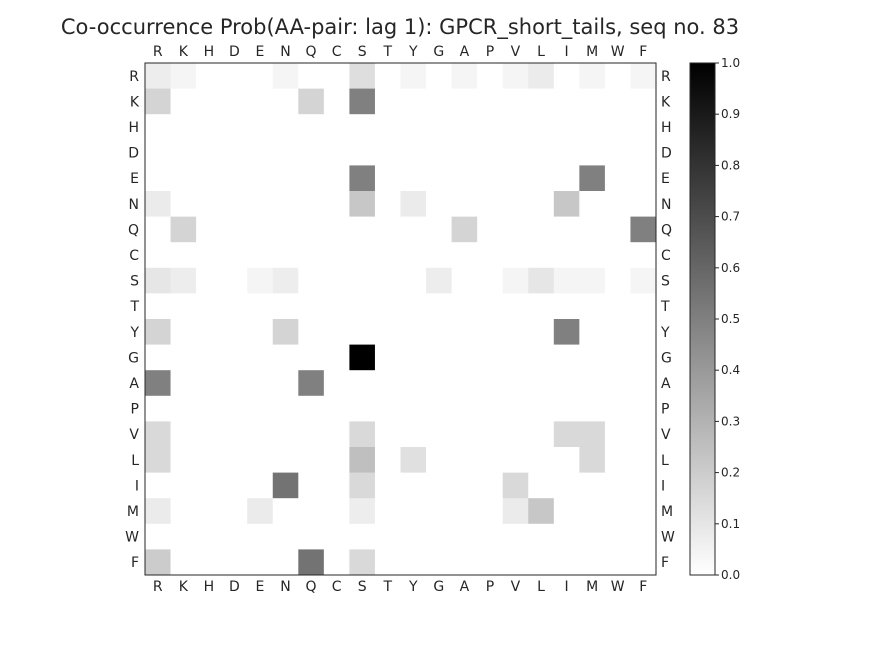  What do you see at coordinates (234, 52) in the screenshot?
I see `x-tick-label: D` at bounding box center [234, 52].